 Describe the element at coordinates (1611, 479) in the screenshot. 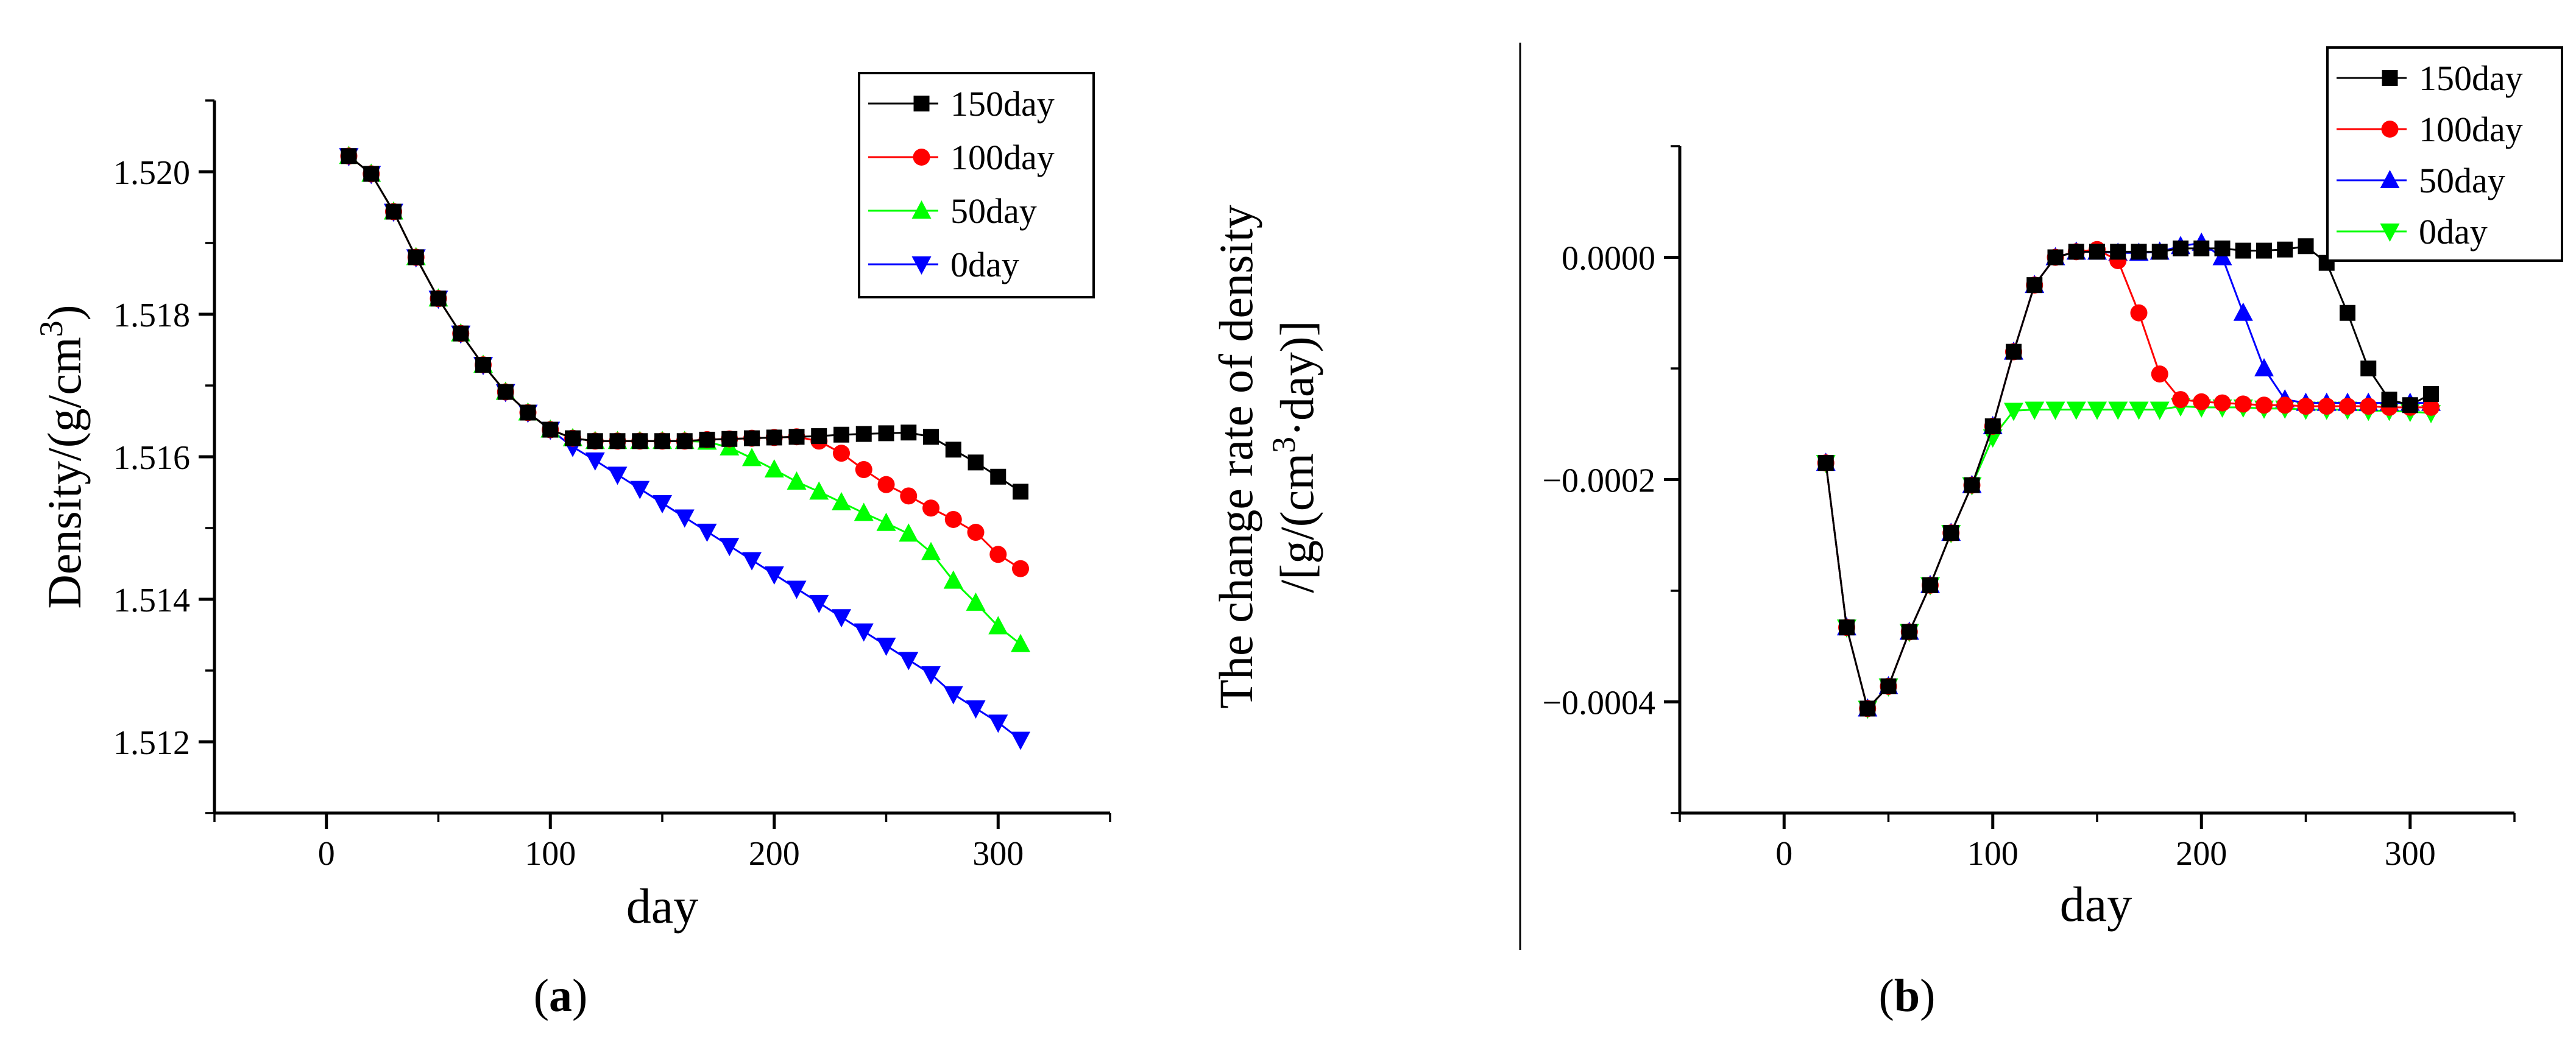

I see `chart-b-y-ticks: −0.0004 −0.0002 0.0000` at that location.